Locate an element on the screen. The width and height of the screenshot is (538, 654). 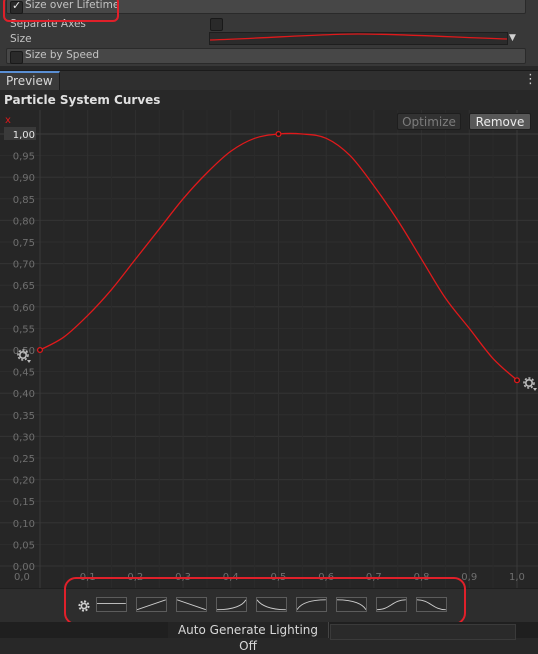
y-tick-label: 0,95 is located at coordinates (24, 157).